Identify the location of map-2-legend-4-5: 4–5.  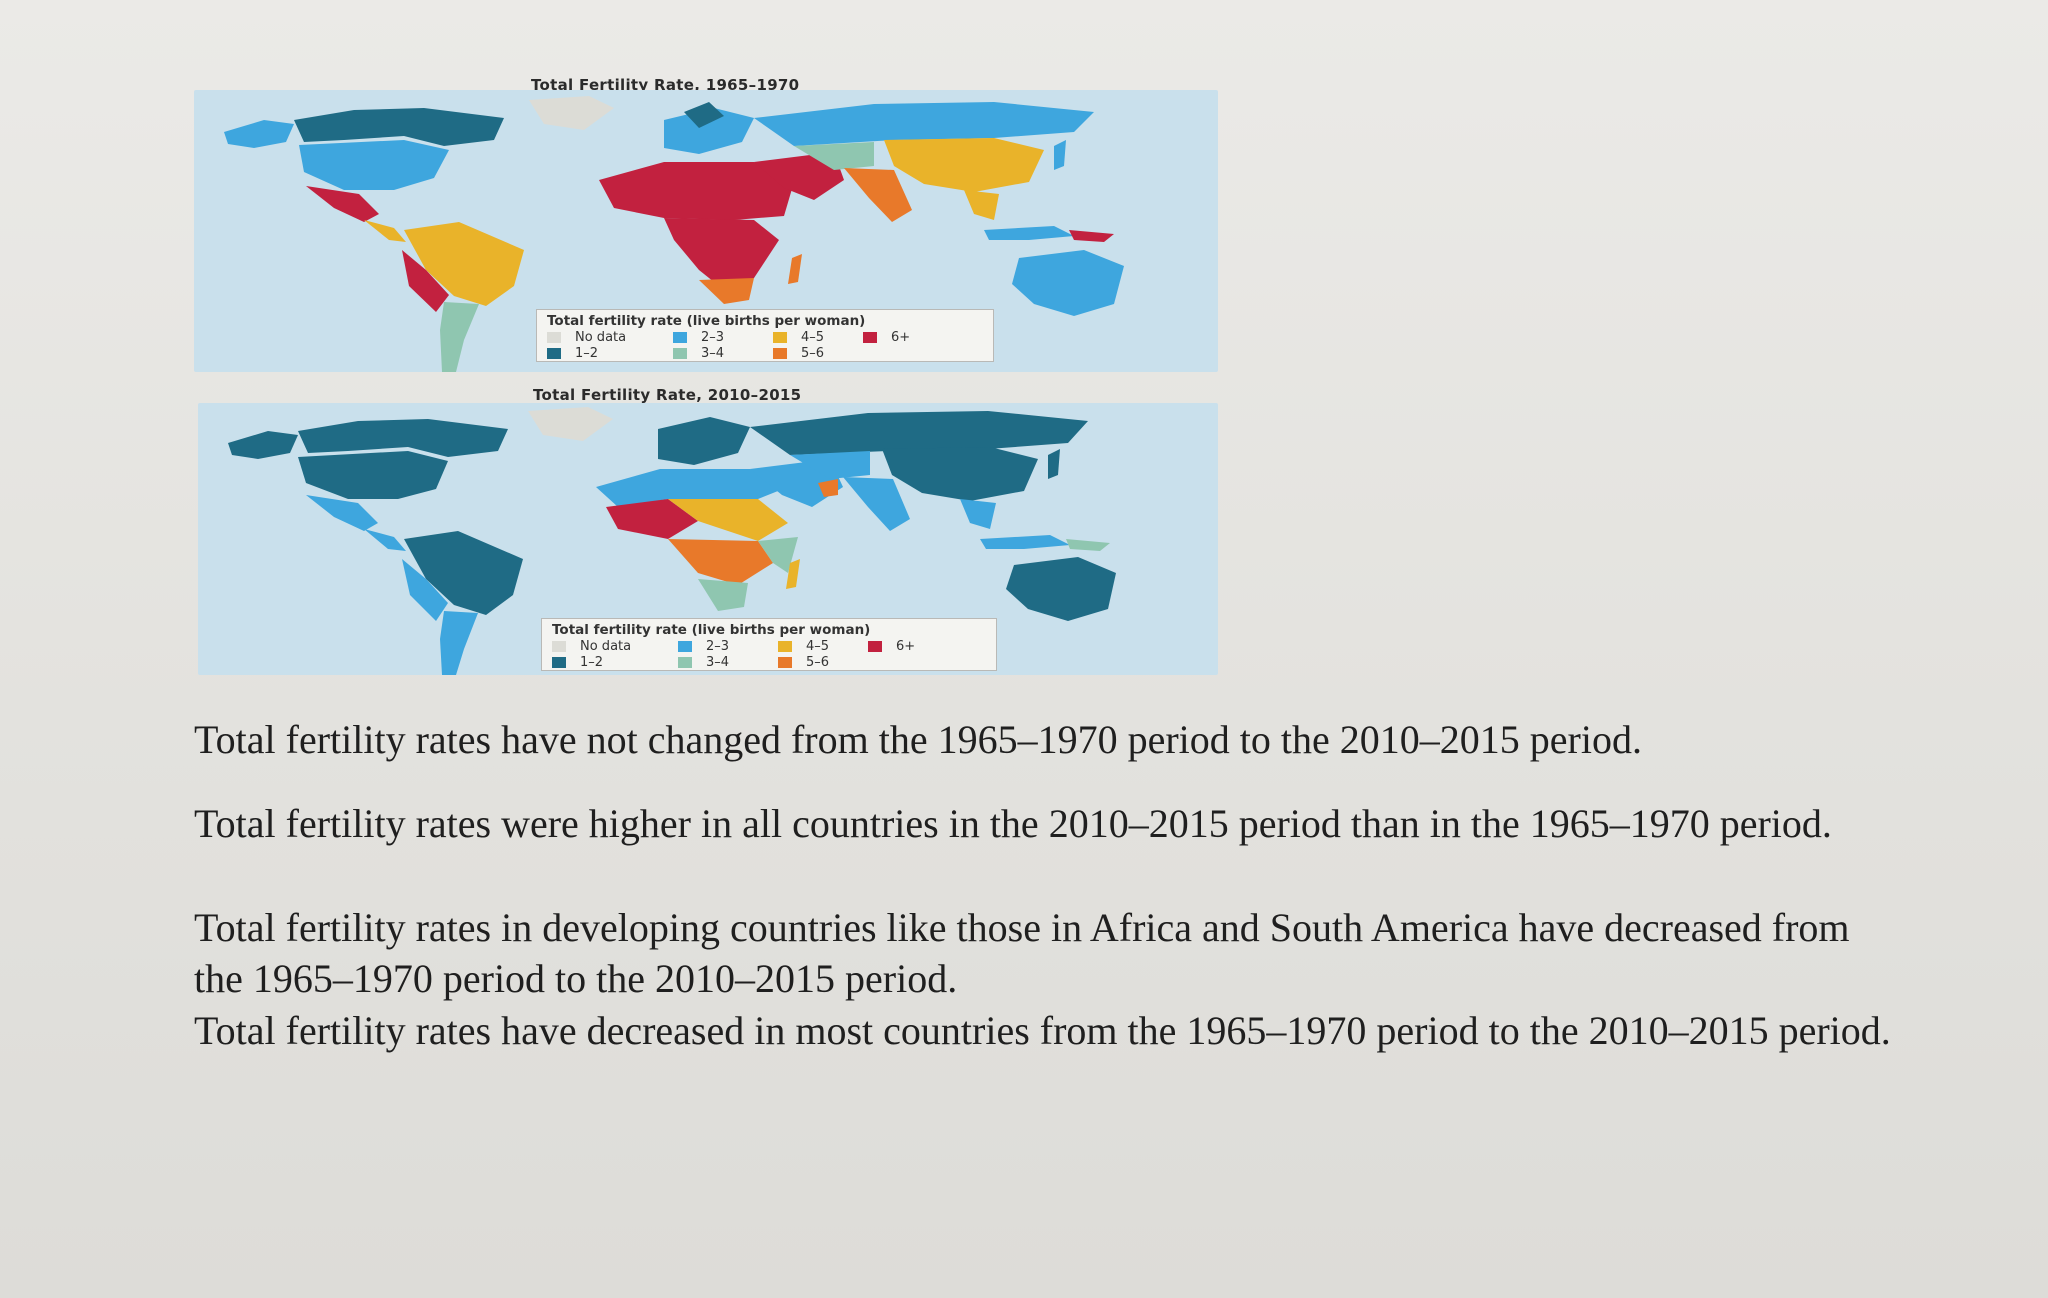
(823, 646).